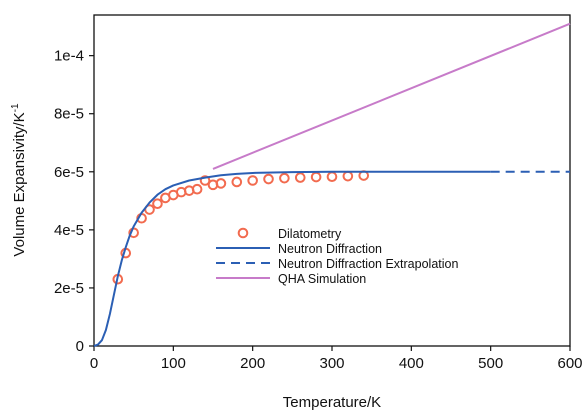  Describe the element at coordinates (80, 346) in the screenshot. I see `y-tick-label: 0` at that location.